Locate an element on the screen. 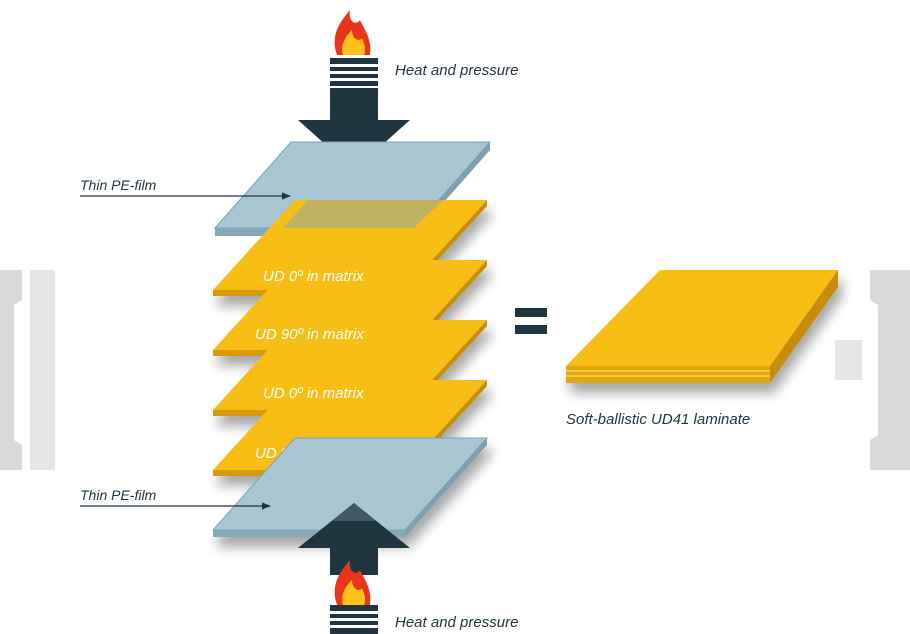 The height and width of the screenshot is (634, 910). bottom-heat-source is located at coordinates (354, 568).